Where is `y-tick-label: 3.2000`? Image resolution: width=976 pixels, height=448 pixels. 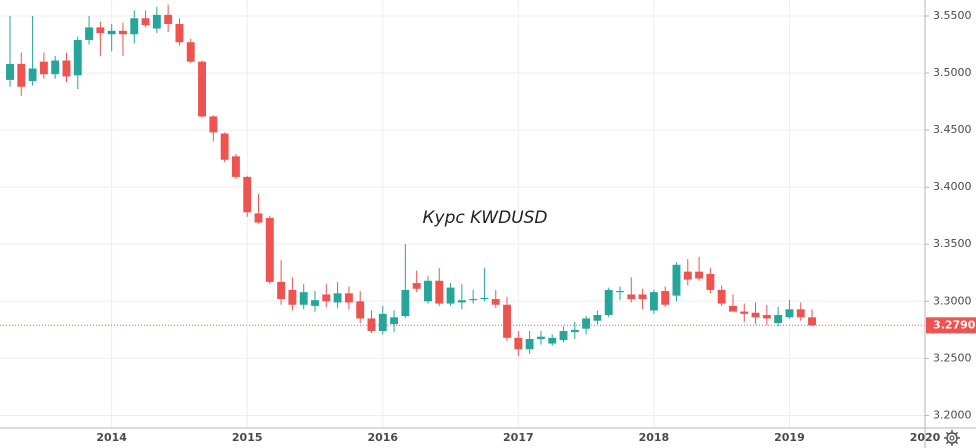
y-tick-label: 3.2000 is located at coordinates (952, 414).